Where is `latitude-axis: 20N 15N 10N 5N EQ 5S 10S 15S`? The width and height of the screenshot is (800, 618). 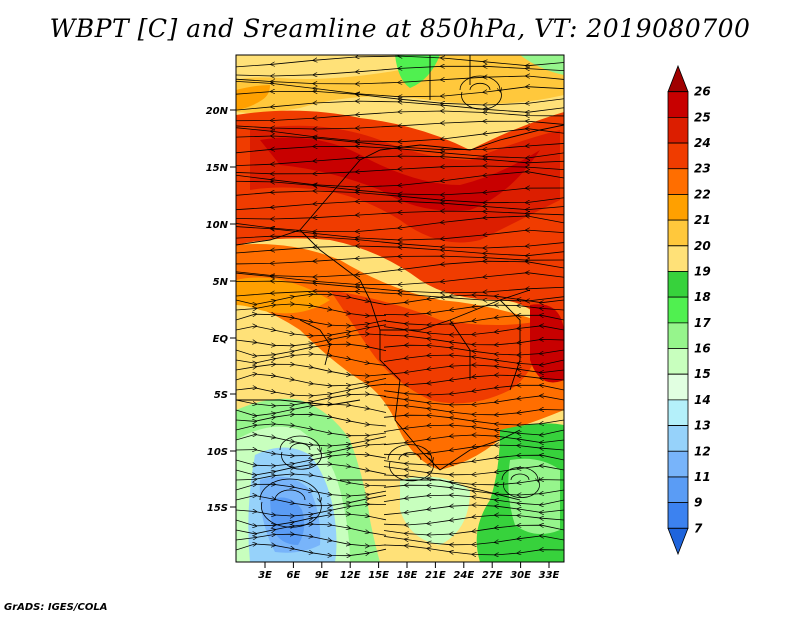 latitude-axis: 20N 15N 10N 5N EQ 5S 10S 15S is located at coordinates (221, 310).